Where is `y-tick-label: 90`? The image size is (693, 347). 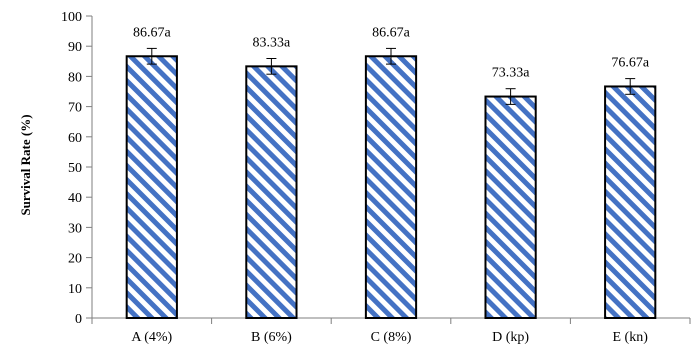 y-tick-label: 90 is located at coordinates (75, 47).